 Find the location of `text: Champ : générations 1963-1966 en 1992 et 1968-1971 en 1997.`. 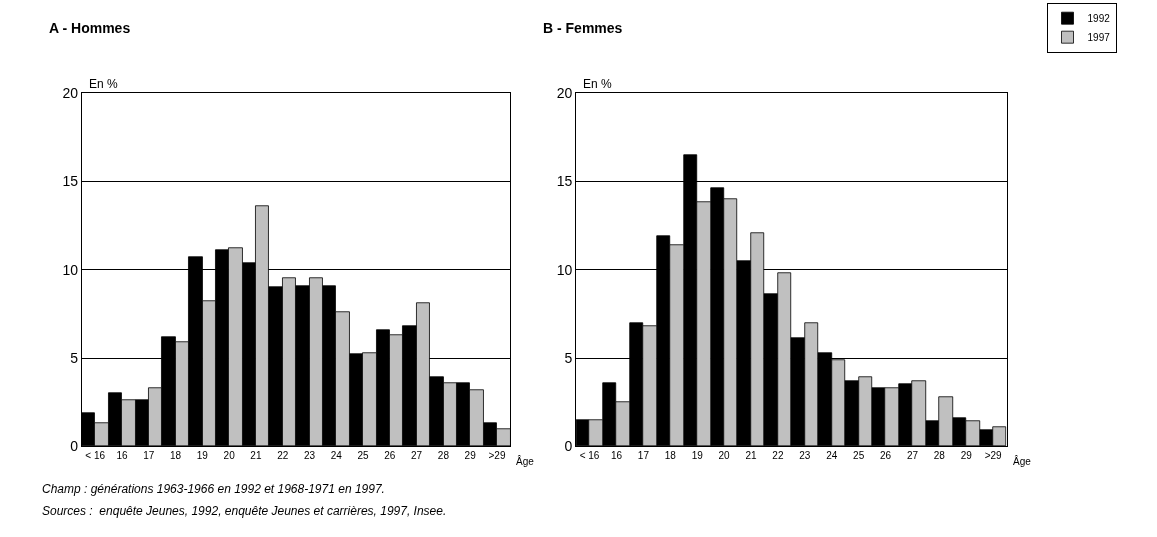

text: Champ : générations 1963-1966 en 1992 et 1968-1971 en 1997. is located at coordinates (213, 489).